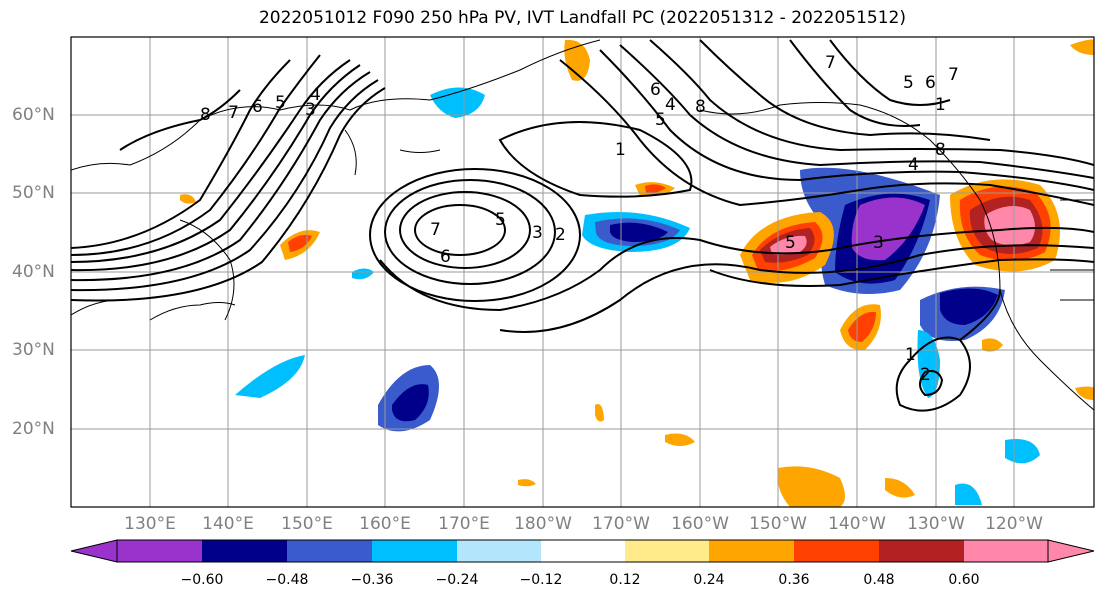 The image size is (1105, 601). What do you see at coordinates (1071, 551) in the screenshot?
I see `colorbar-extend-high` at bounding box center [1071, 551].